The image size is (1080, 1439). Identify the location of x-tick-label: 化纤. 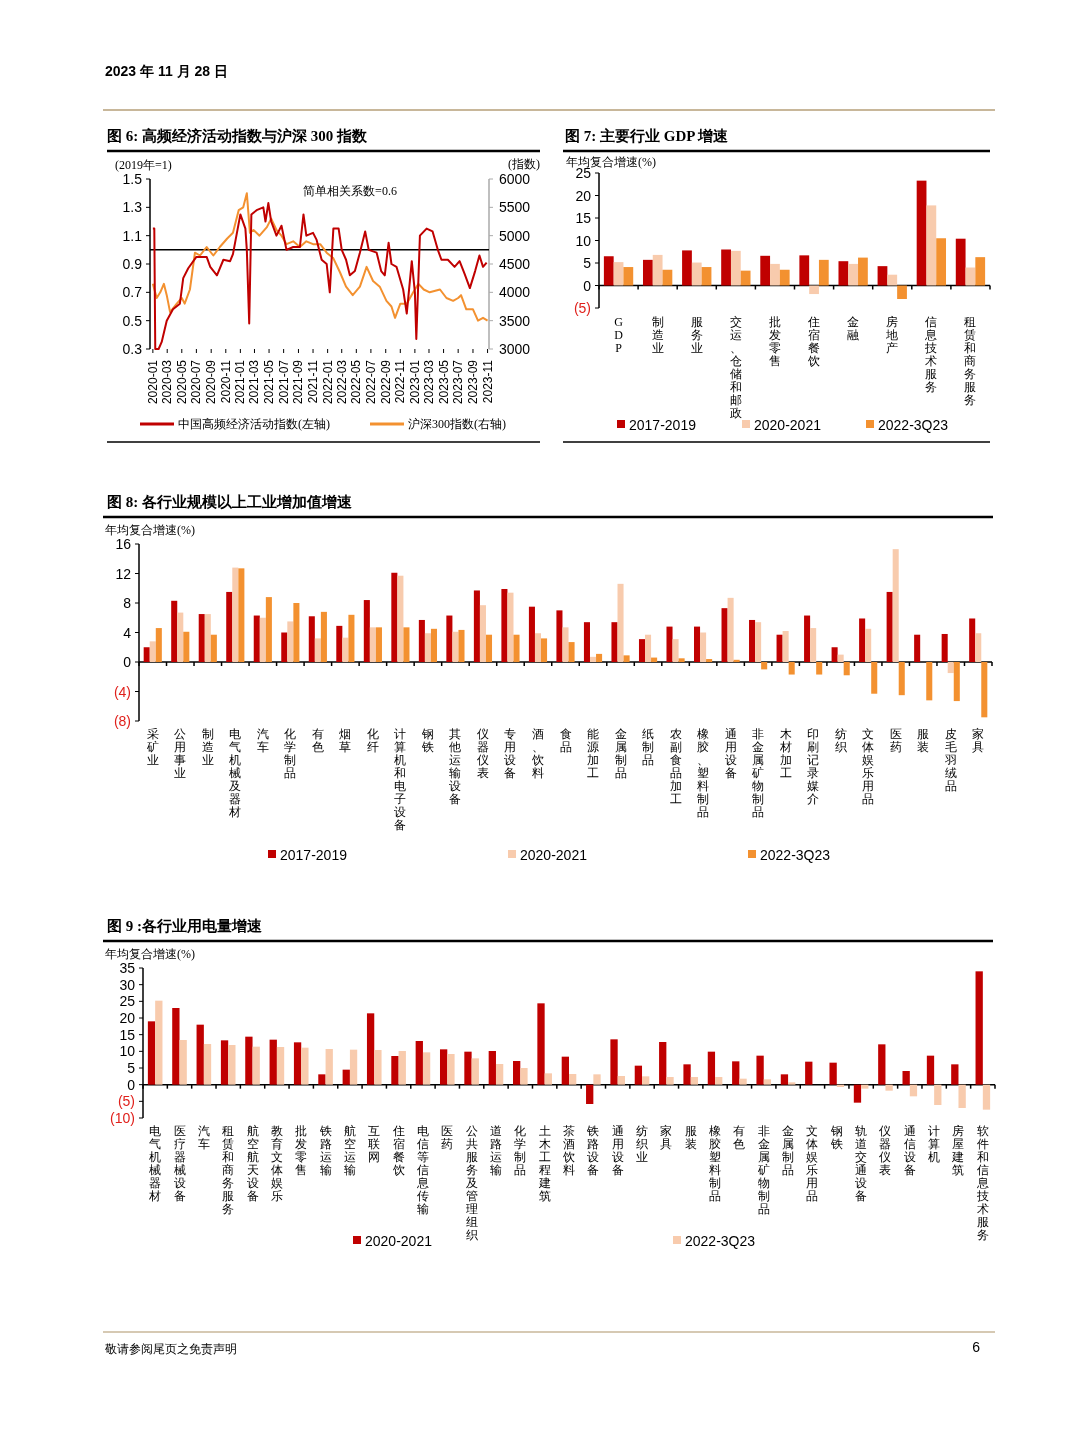
(372, 740).